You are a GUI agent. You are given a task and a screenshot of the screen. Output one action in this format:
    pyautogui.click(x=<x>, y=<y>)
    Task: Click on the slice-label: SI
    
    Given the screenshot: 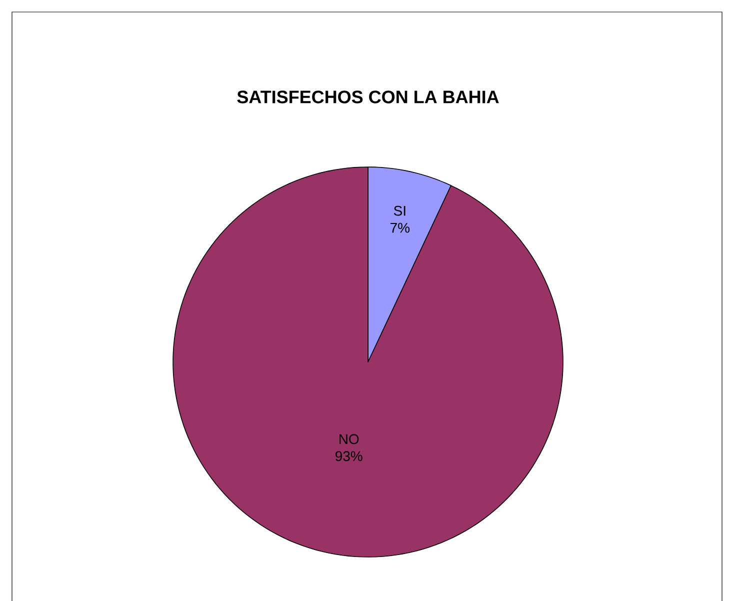 What is the action you would take?
    pyautogui.click(x=400, y=211)
    